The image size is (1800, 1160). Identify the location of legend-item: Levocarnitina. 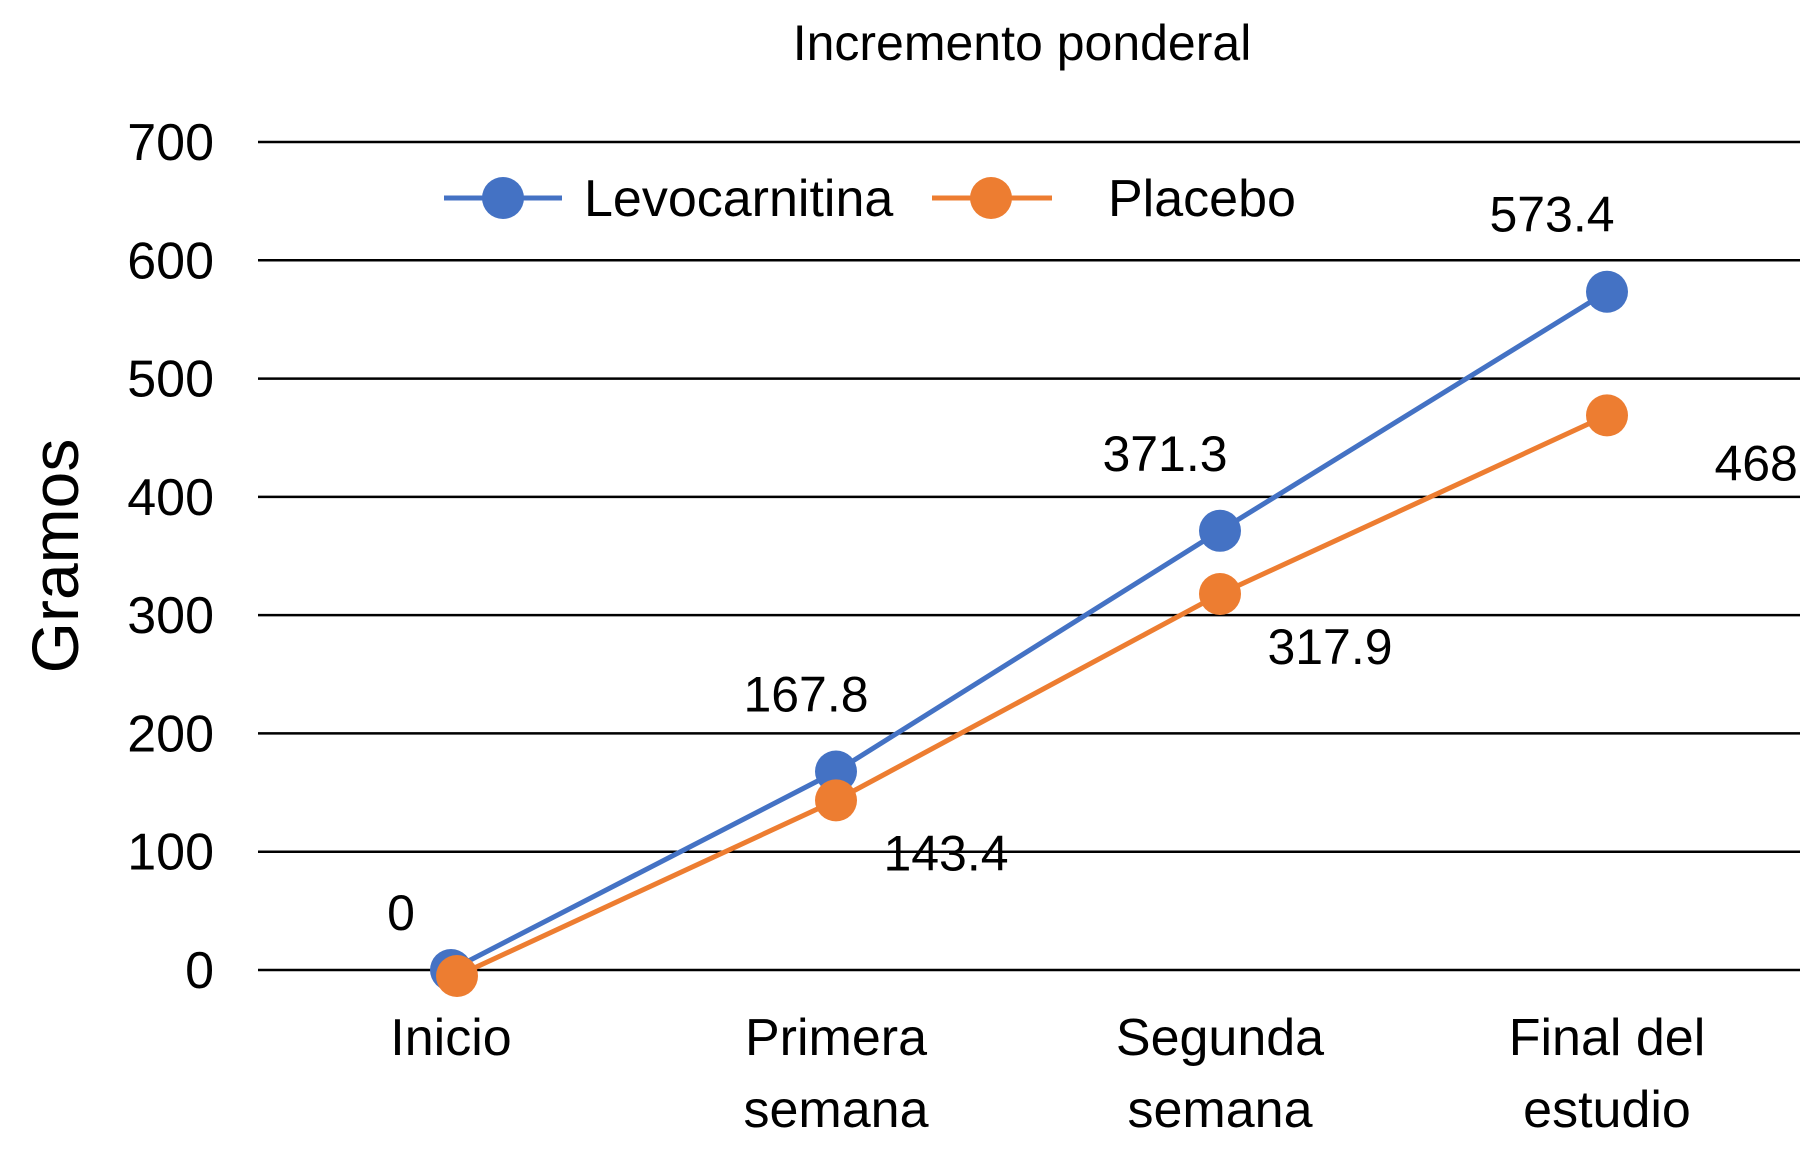
(668, 199).